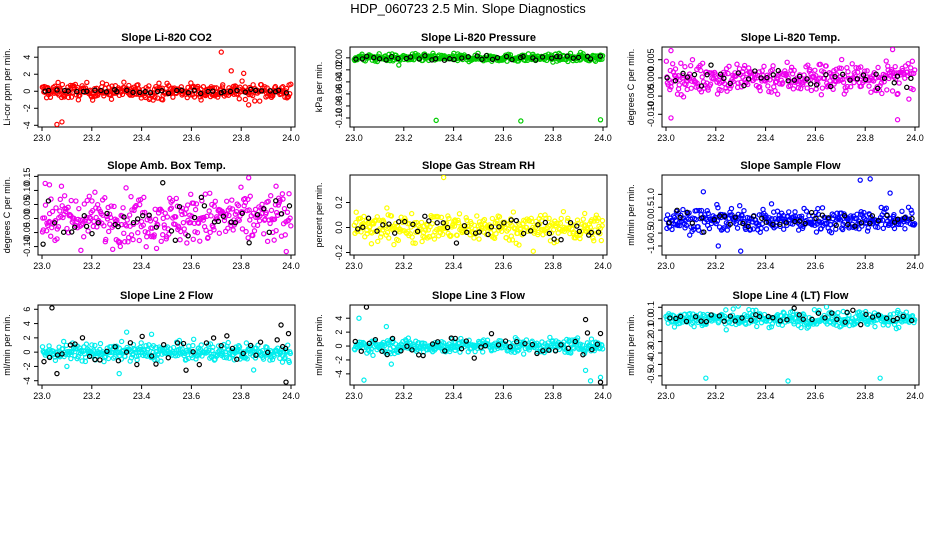 Image resolution: width=936 pixels, height=540 pixels. I want to click on x-tick-label: 24.0, so click(603, 396).